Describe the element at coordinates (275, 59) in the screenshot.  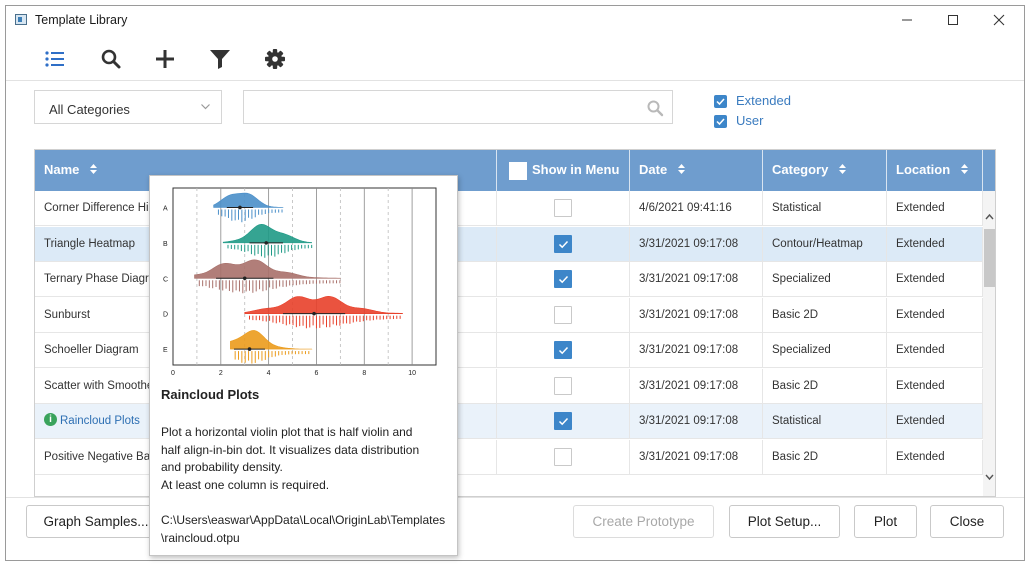
I see `gear-icon` at that location.